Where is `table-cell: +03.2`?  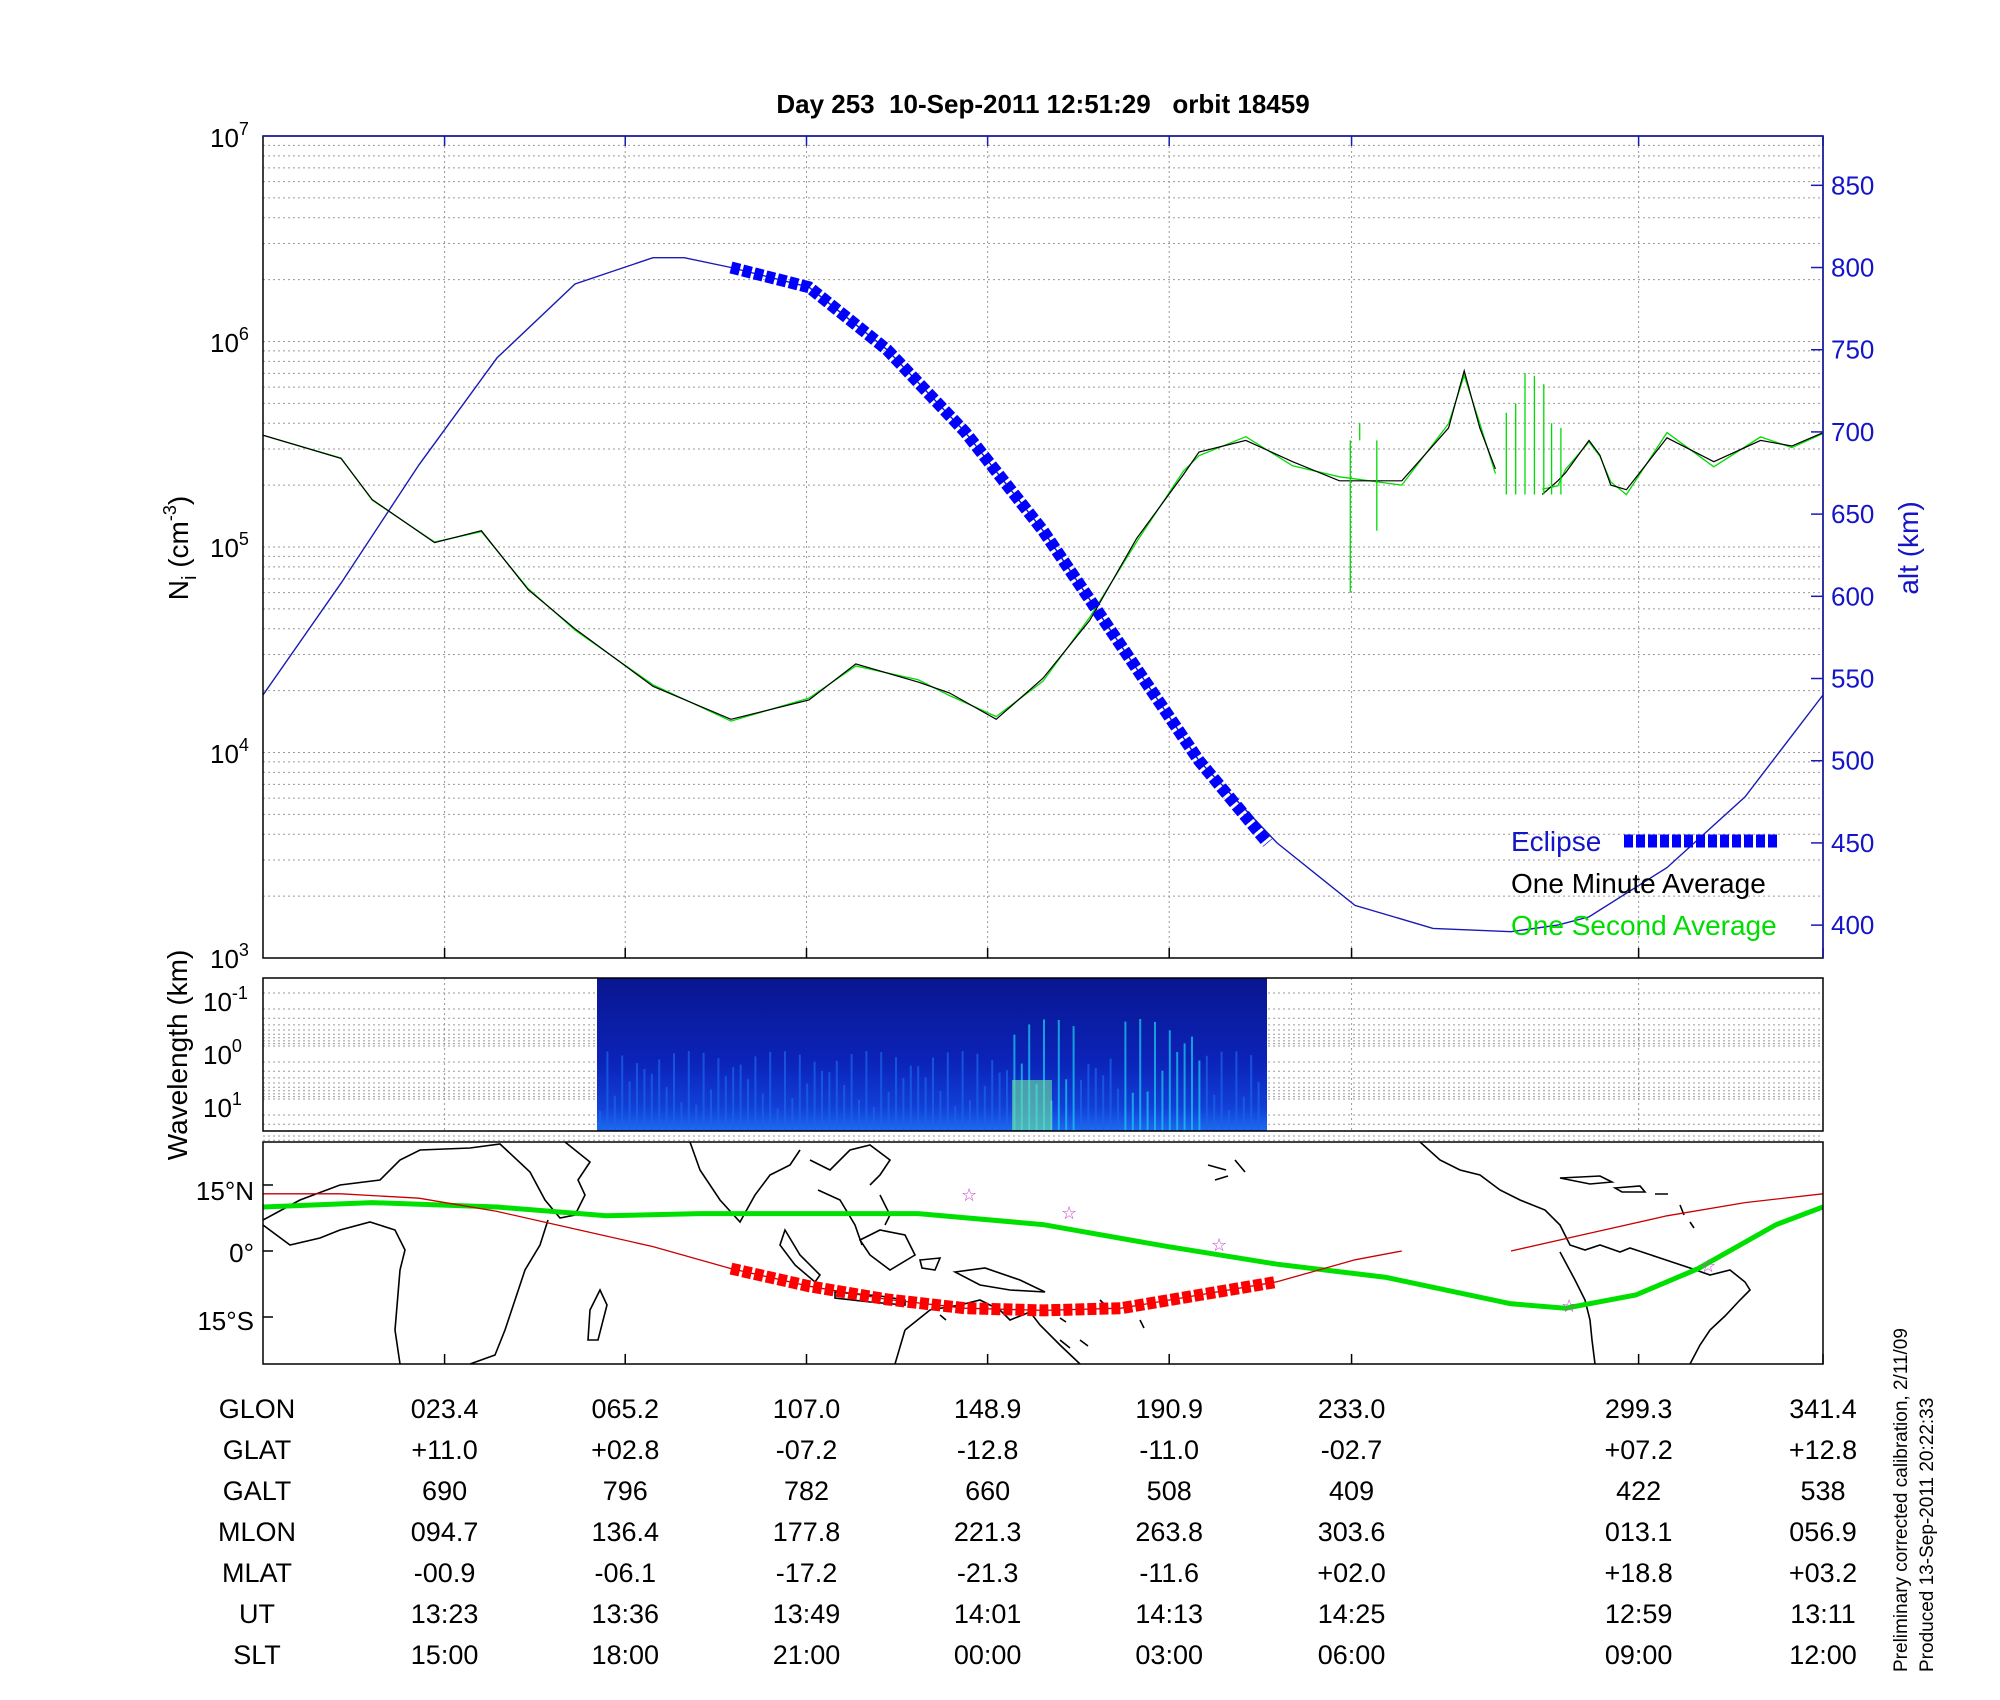
table-cell: +03.2 is located at coordinates (1823, 1573).